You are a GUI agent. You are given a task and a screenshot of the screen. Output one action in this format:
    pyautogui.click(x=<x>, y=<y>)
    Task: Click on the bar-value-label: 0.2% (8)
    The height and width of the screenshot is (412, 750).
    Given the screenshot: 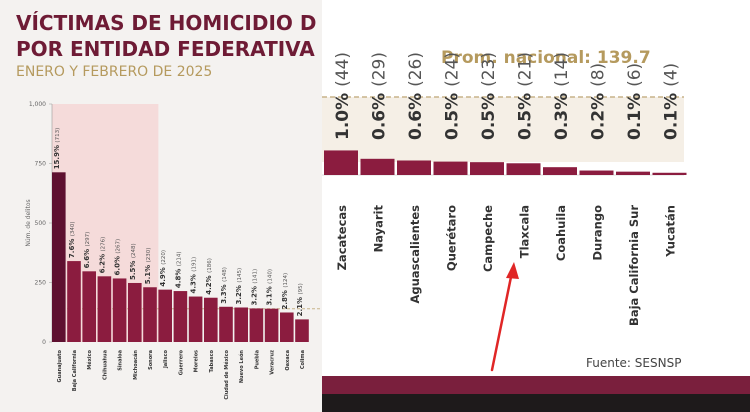 What is the action you would take?
    pyautogui.click(x=599, y=101)
    